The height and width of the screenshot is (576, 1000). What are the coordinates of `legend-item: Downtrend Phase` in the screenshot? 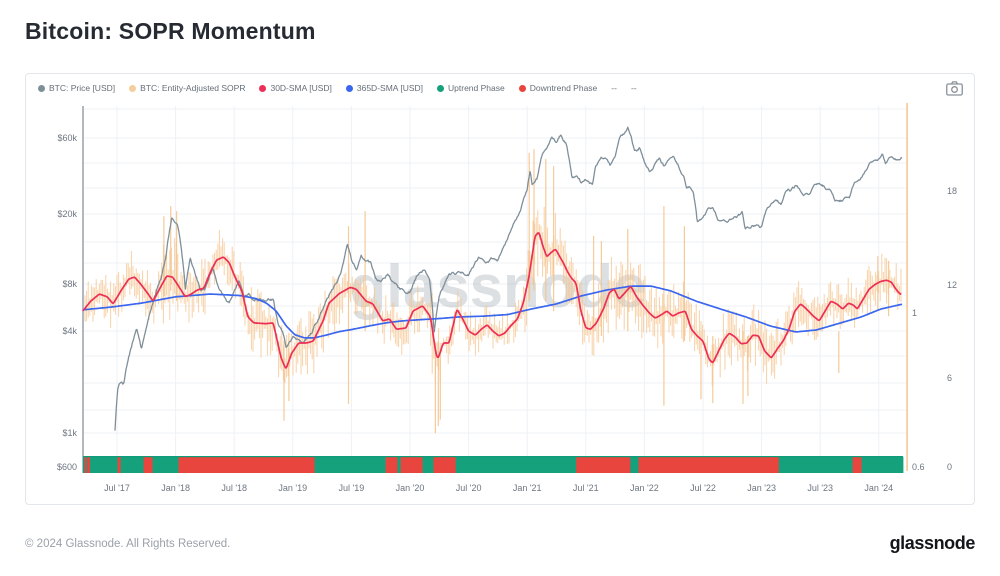 It's located at (558, 88).